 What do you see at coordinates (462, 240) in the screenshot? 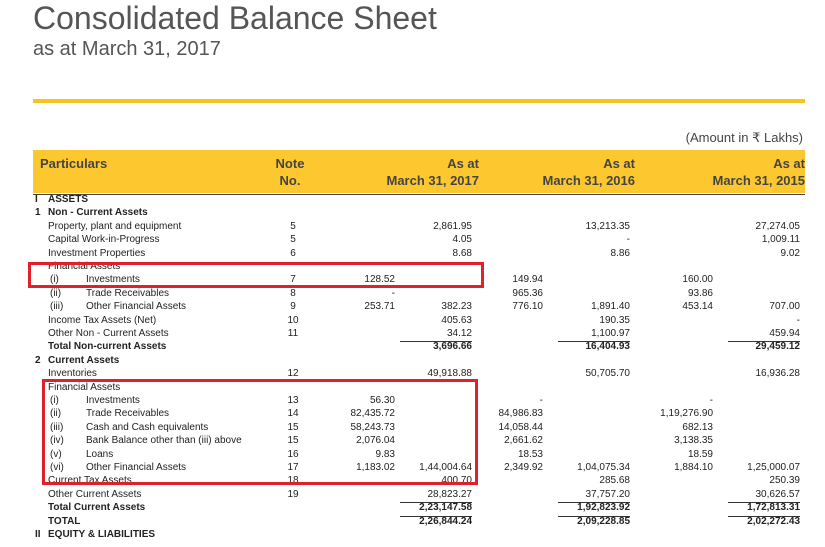
I see `amount: 4.05` at bounding box center [462, 240].